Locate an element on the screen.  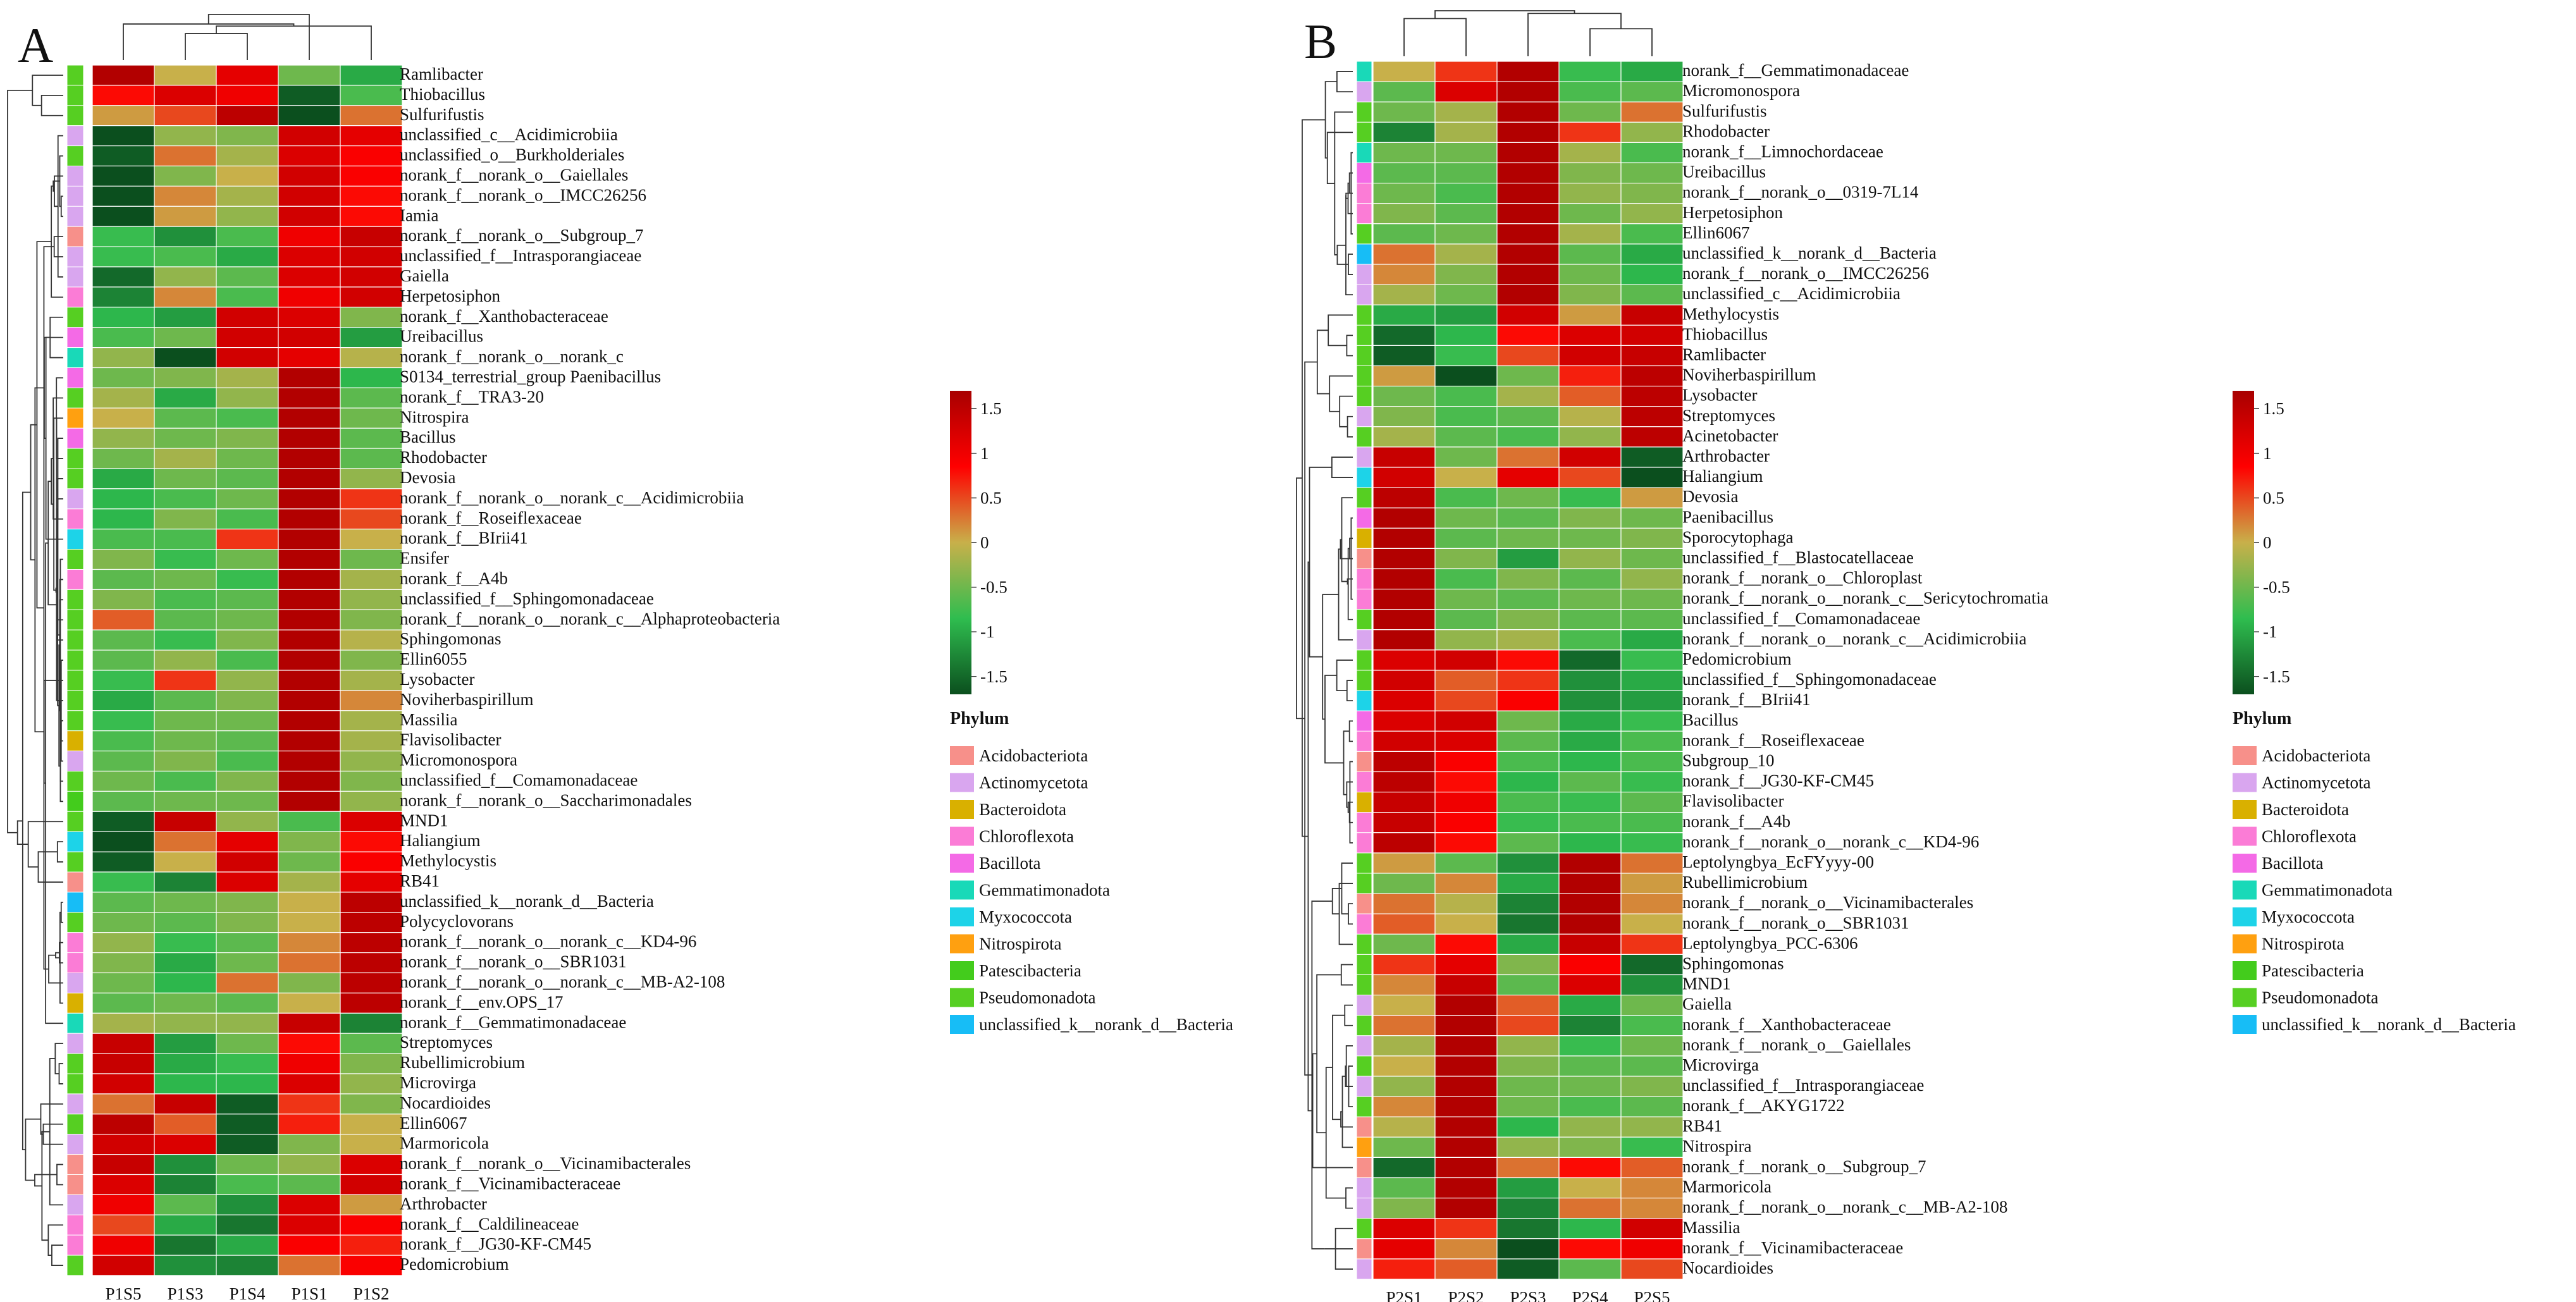
row-label: Rhodobacter is located at coordinates (1726, 130).